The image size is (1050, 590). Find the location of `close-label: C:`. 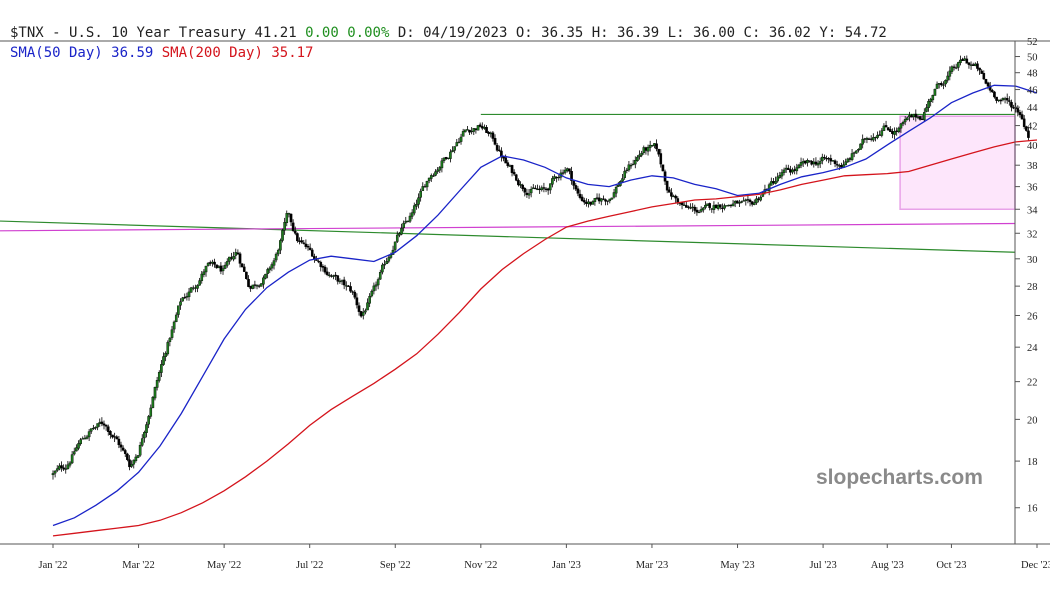

close-label: C: is located at coordinates (752, 33).